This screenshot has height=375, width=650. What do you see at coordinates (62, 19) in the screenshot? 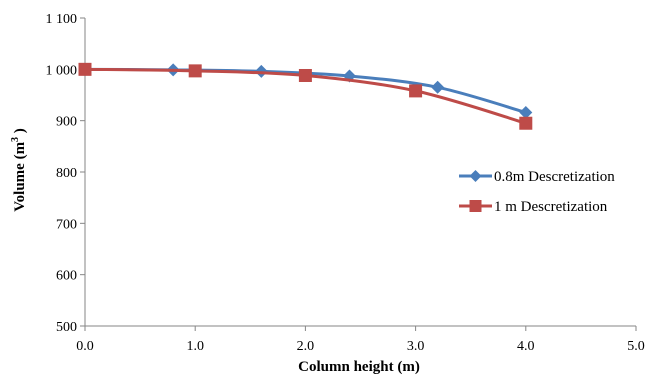
I see `y-tick-label: 1 100` at bounding box center [62, 19].